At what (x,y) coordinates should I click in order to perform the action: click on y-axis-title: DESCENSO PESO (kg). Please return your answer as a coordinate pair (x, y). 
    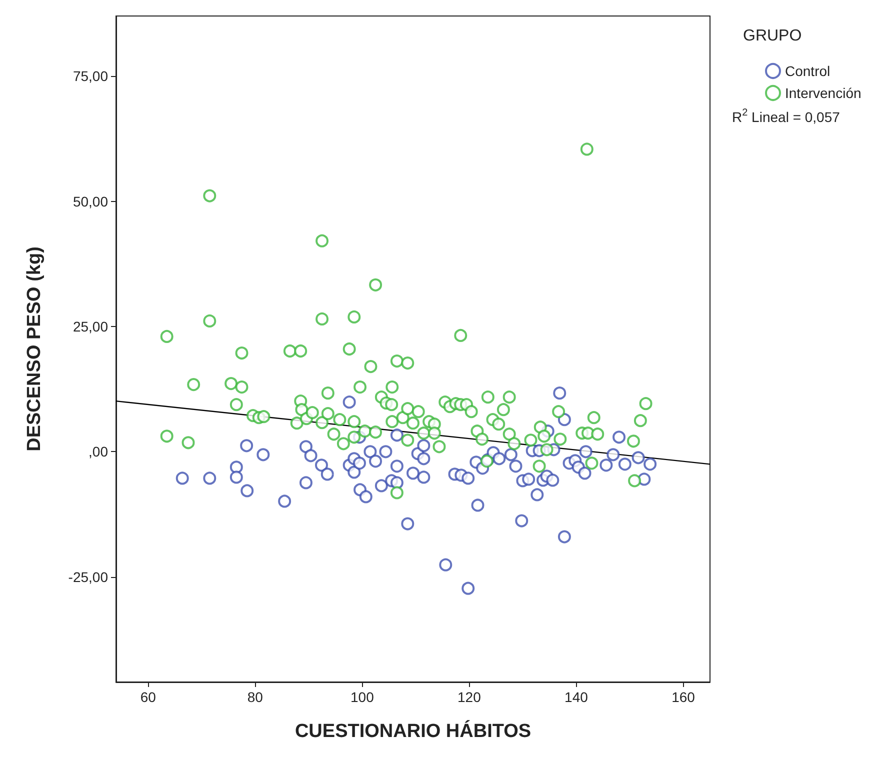
    Looking at the image, I should click on (34, 349).